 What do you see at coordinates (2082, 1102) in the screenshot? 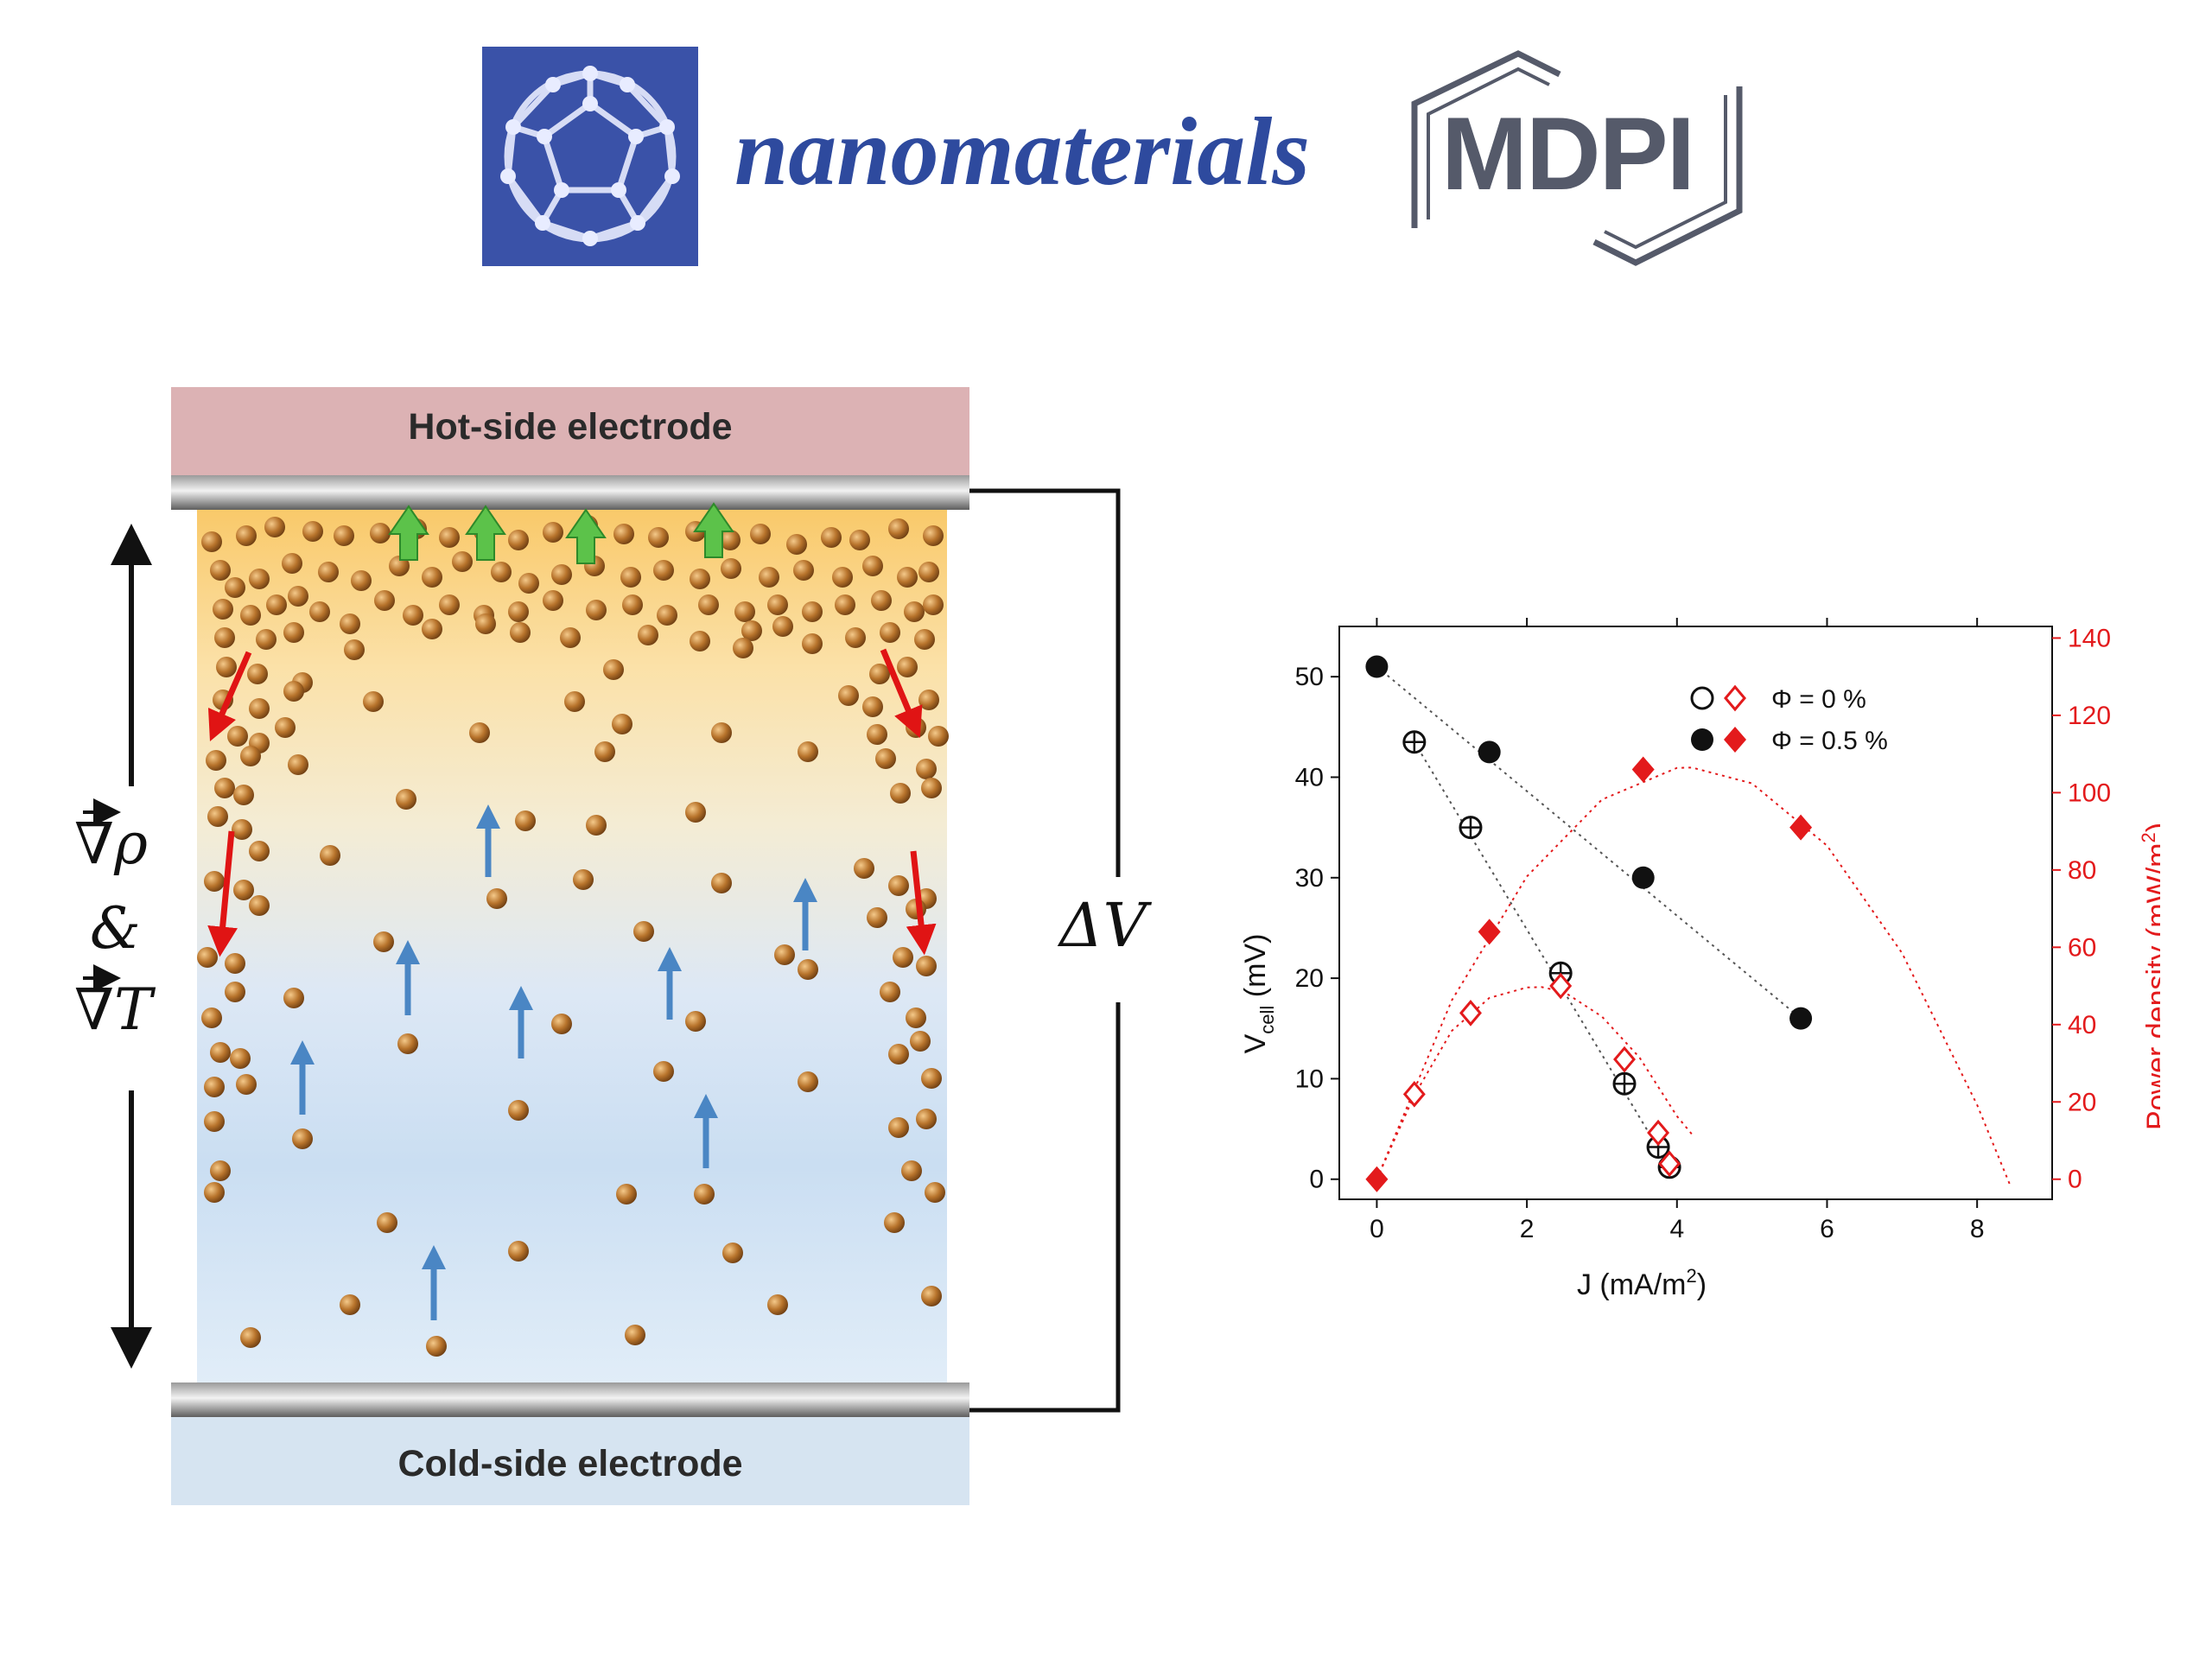
I see `y-right-tick-label: 20` at bounding box center [2082, 1102].